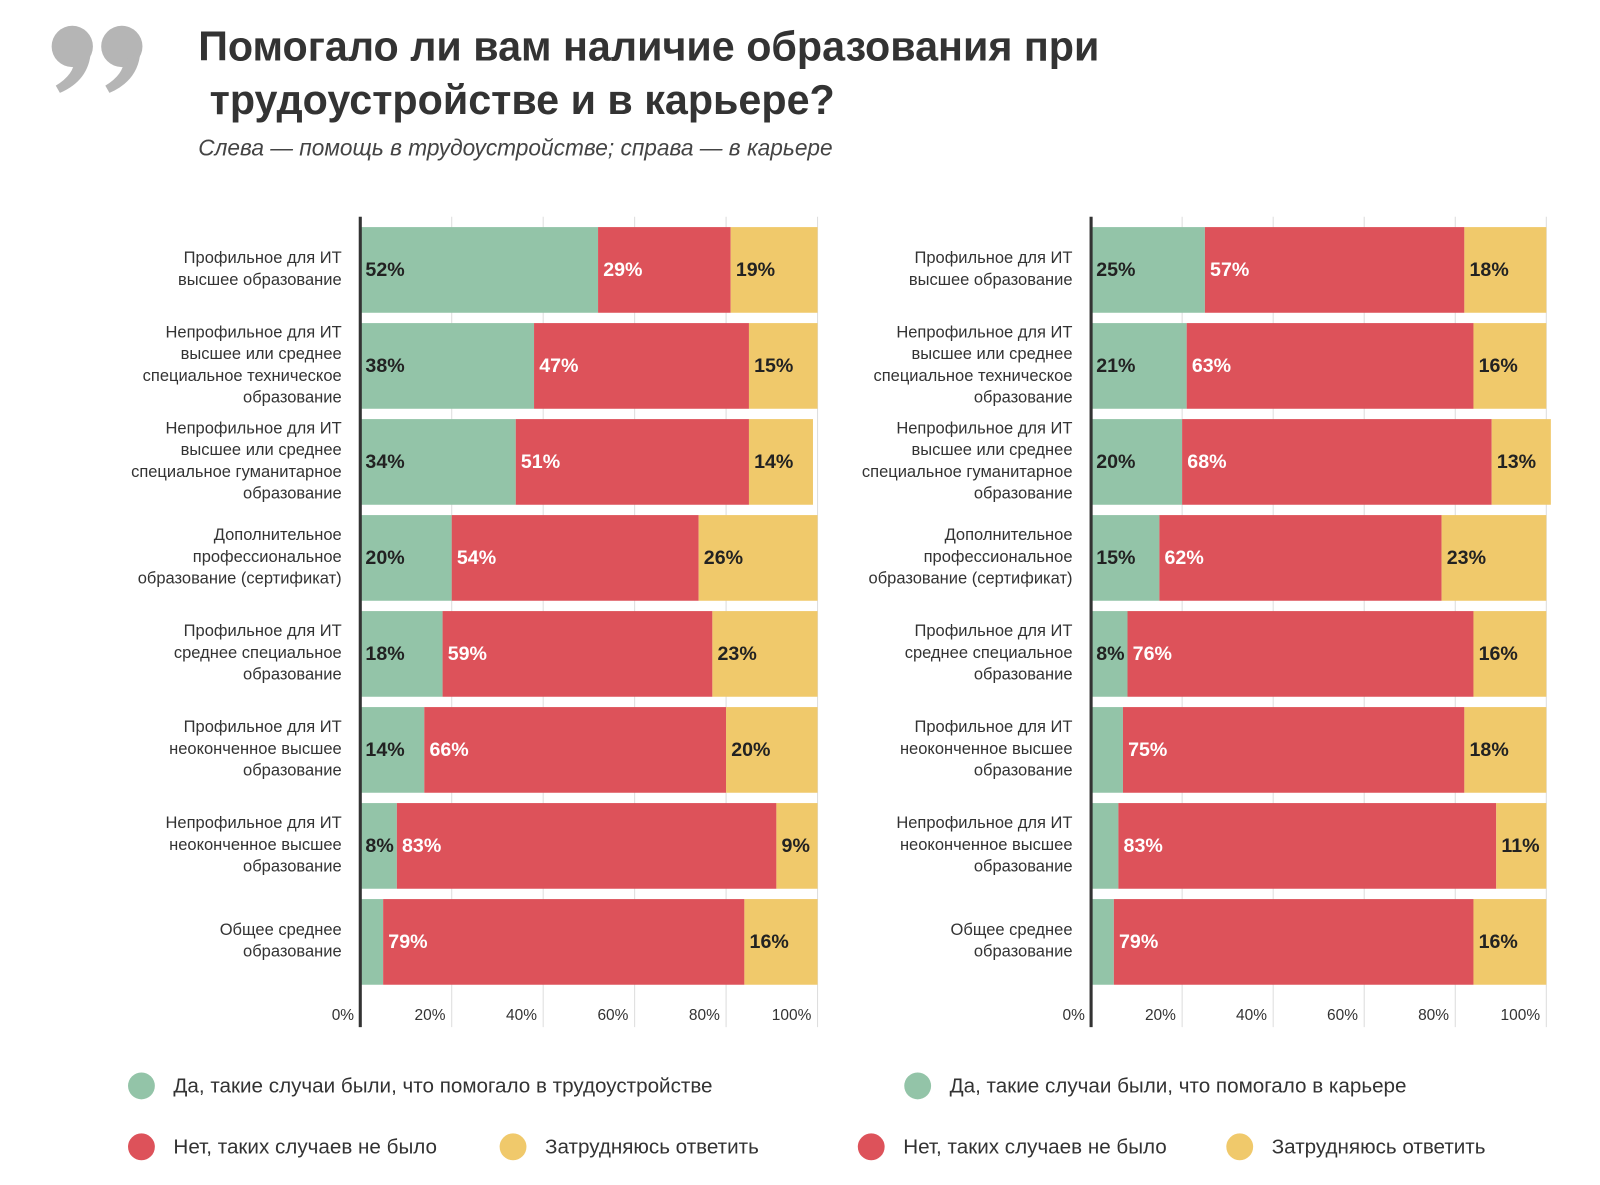 This screenshot has height=1185, width=1600. What do you see at coordinates (773, 462) in the screenshot?
I see `value-label: 14%` at bounding box center [773, 462].